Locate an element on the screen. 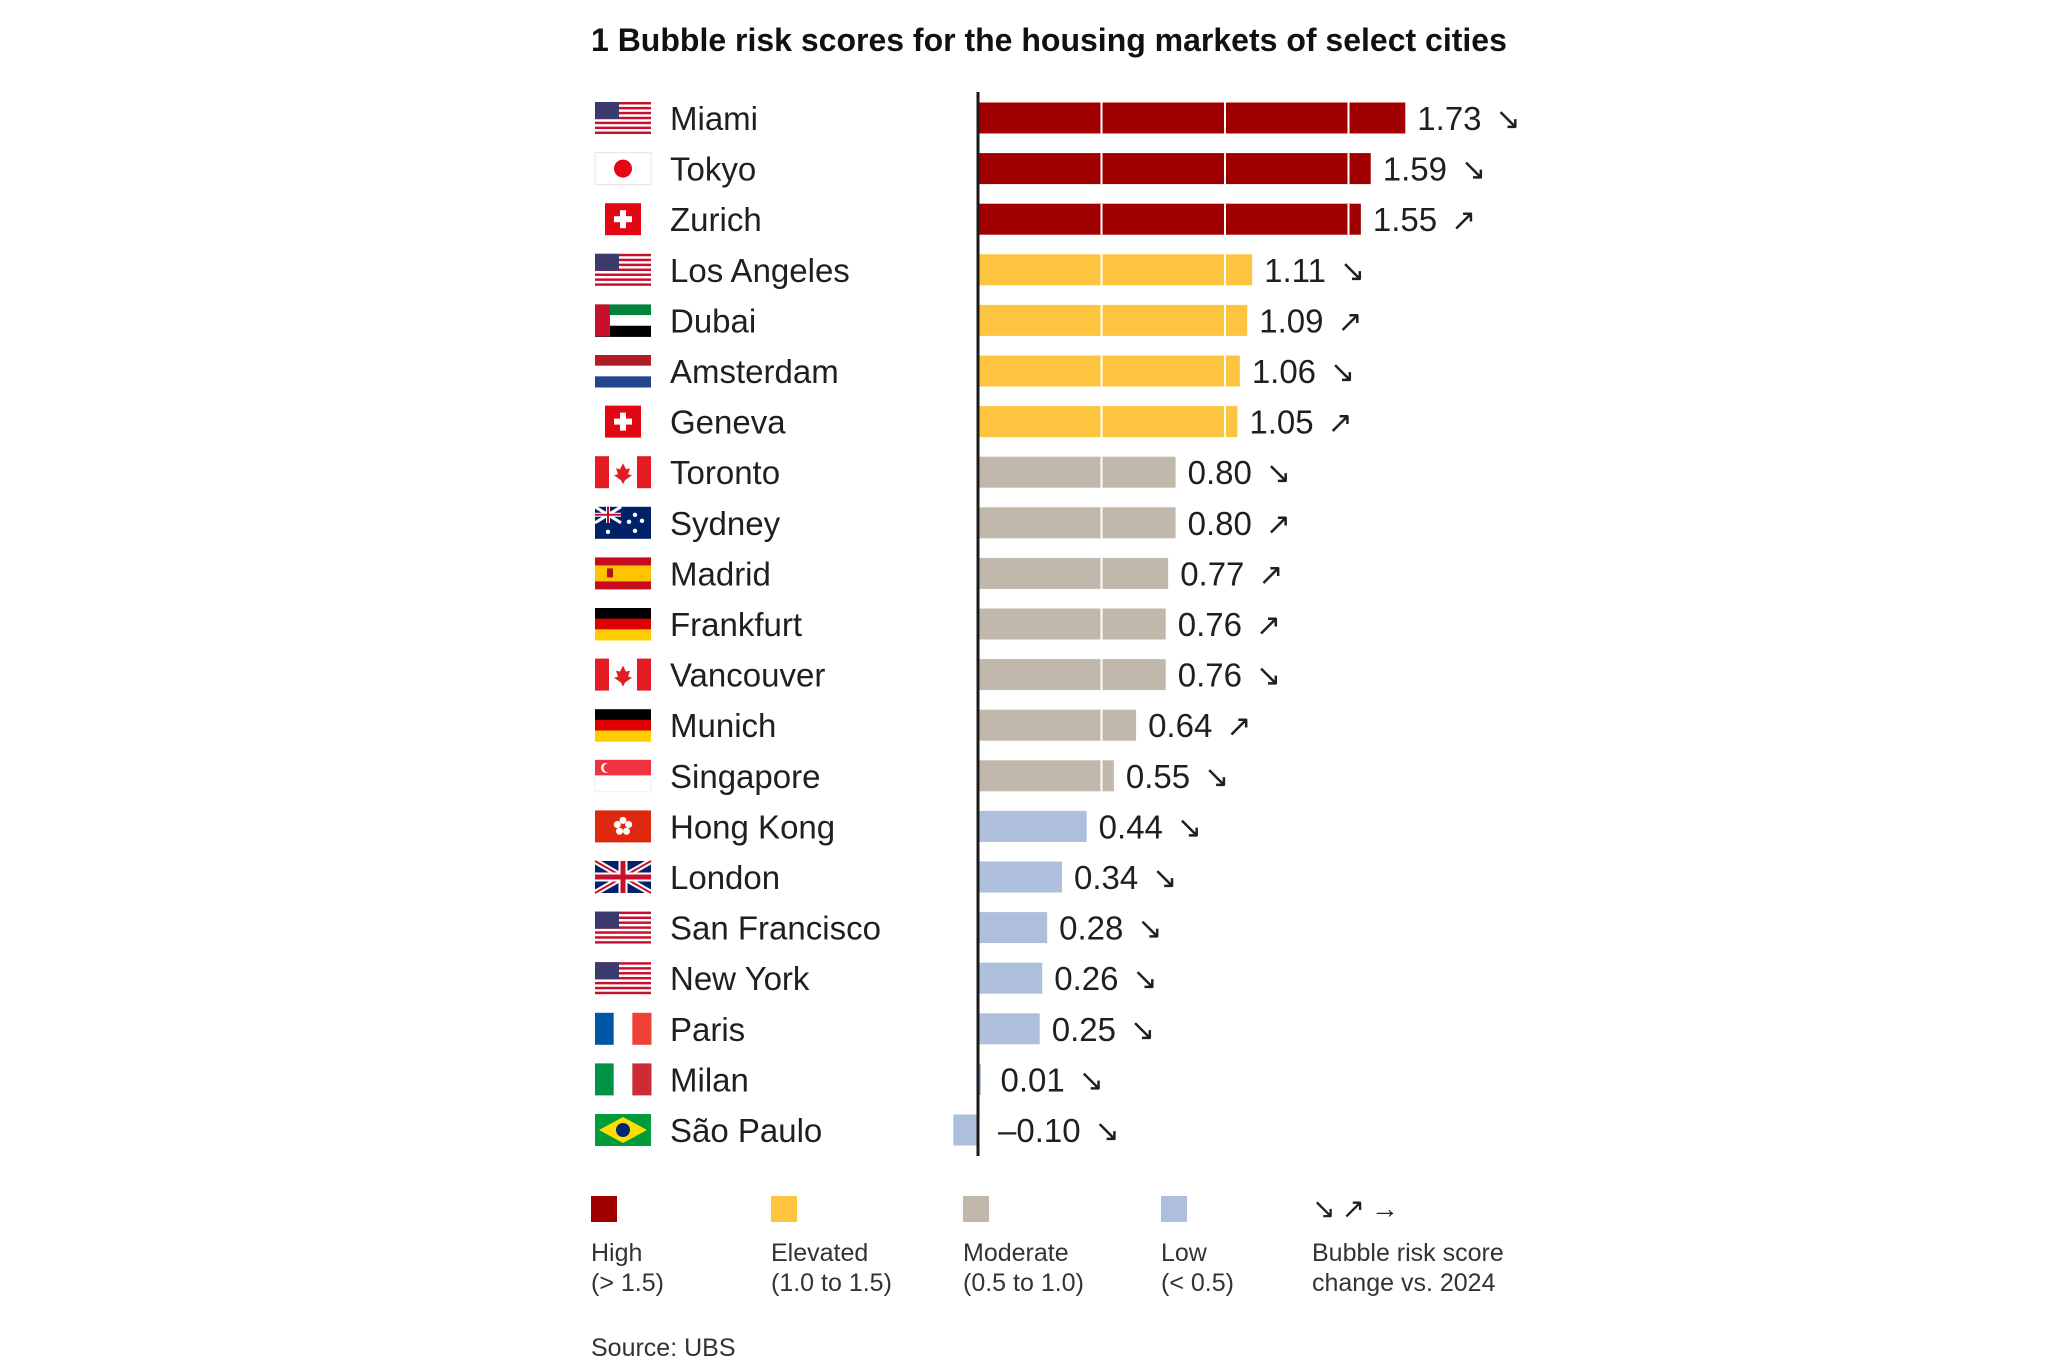 Image resolution: width=2048 pixels, height=1365 pixels. bar-madrid is located at coordinates (1073, 573).